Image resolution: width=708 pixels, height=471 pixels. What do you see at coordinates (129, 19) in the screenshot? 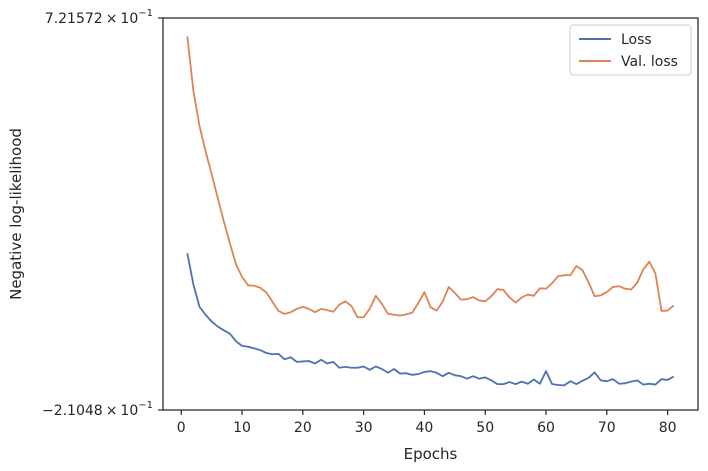
I see `y-tick-top-base: 10` at bounding box center [129, 19].